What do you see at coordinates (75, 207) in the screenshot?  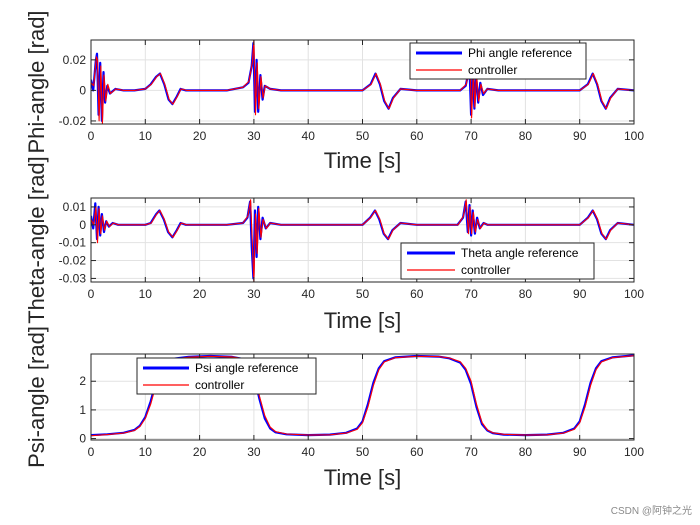 I see `y-tick-label: 0.01` at bounding box center [75, 207].